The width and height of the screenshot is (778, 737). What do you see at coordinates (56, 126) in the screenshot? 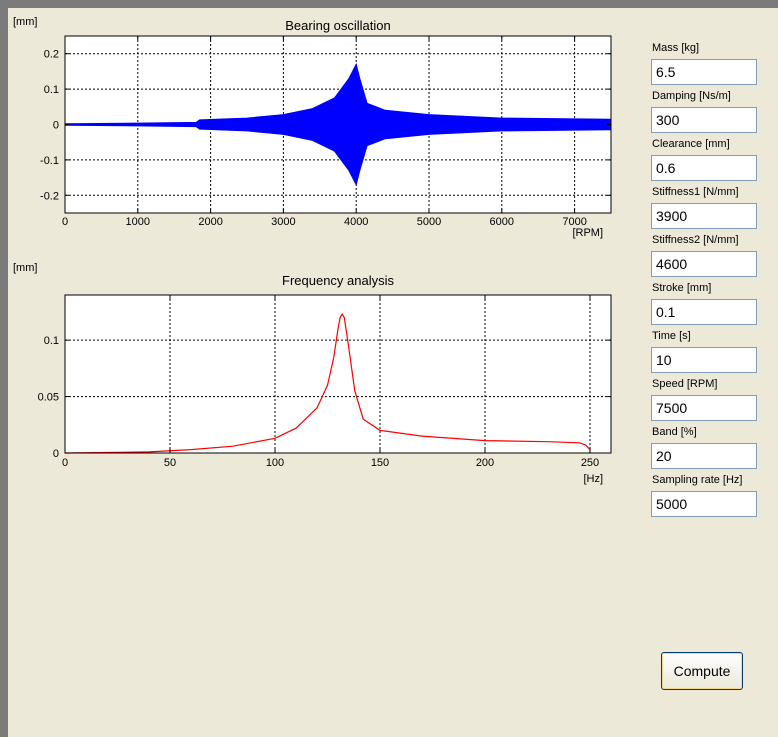
I see `y-tick-label-0-2: 0` at bounding box center [56, 126].